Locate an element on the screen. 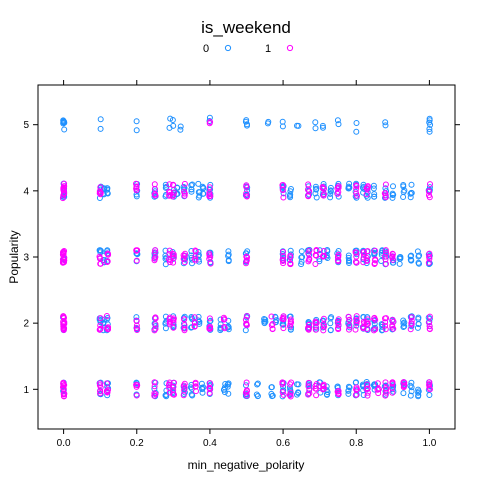  y-tick-label-0: 1 is located at coordinates (26, 390).